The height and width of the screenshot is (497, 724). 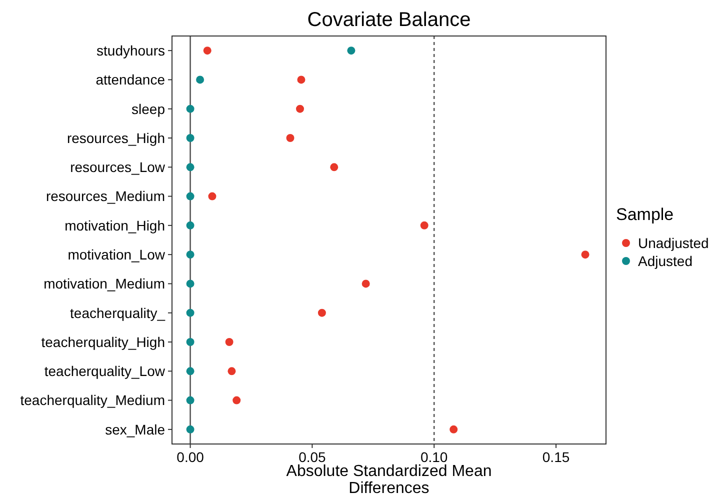 I want to click on y-tick-label: motivation_Medium, so click(x=104, y=284).